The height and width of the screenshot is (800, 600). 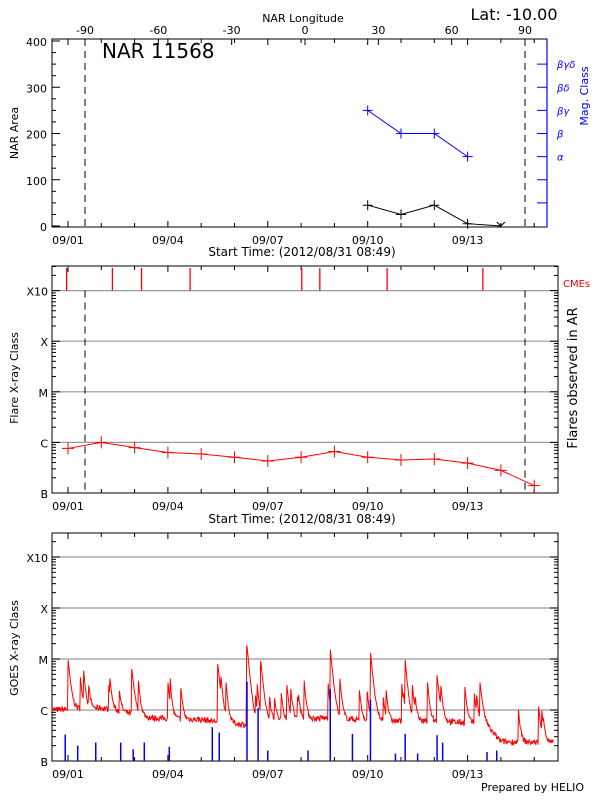 What do you see at coordinates (301, 252) in the screenshot?
I see `panel1-x-axis-title: Start Time: (2012/08/31 08:49)` at bounding box center [301, 252].